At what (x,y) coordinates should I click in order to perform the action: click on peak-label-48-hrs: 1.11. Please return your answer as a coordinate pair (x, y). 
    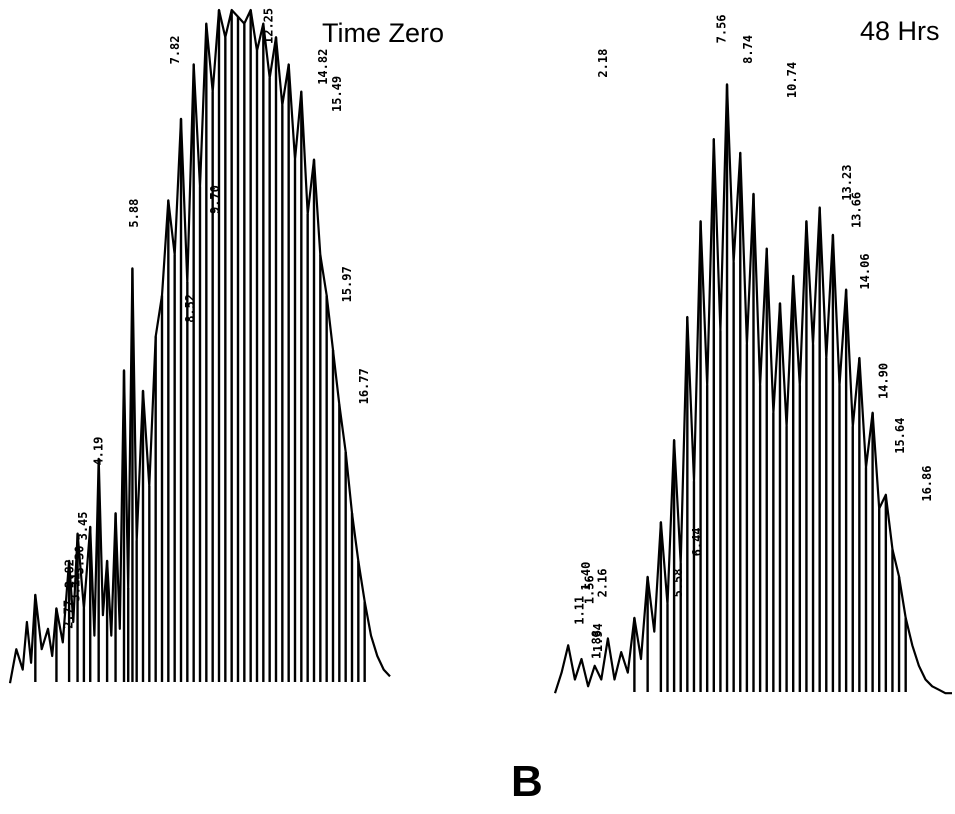
    Looking at the image, I should click on (579, 610).